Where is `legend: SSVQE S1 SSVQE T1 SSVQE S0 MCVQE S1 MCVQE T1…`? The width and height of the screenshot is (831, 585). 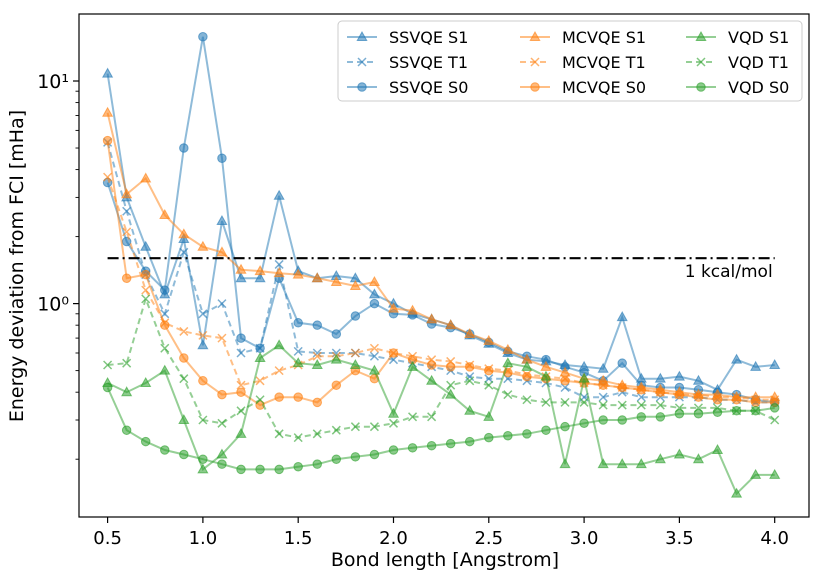
legend: SSVQE S1 SSVQE T1 SSVQE S0 MCVQE S1 MCVQE T1… is located at coordinates (570, 61).